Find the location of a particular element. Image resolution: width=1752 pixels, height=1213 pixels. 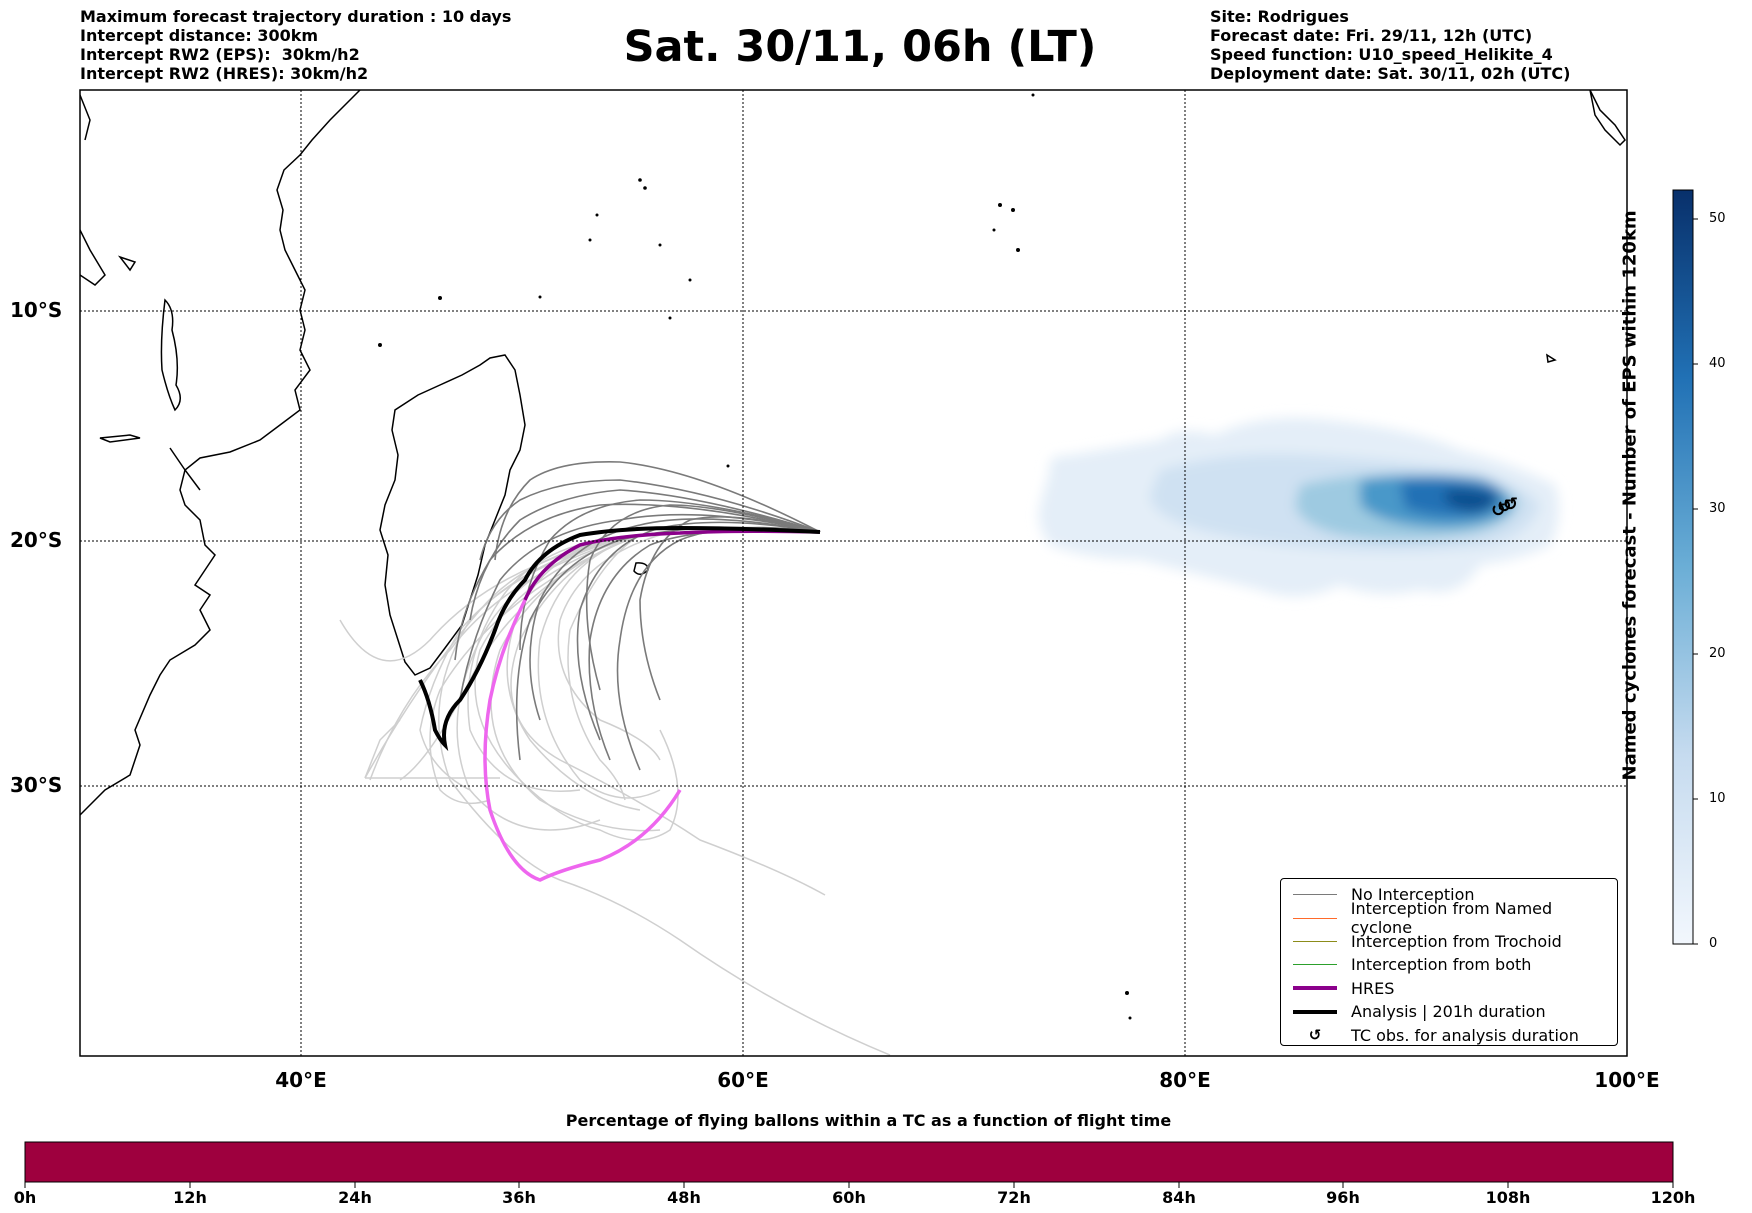

flight-time-tick: 36h is located at coordinates (519, 1197).